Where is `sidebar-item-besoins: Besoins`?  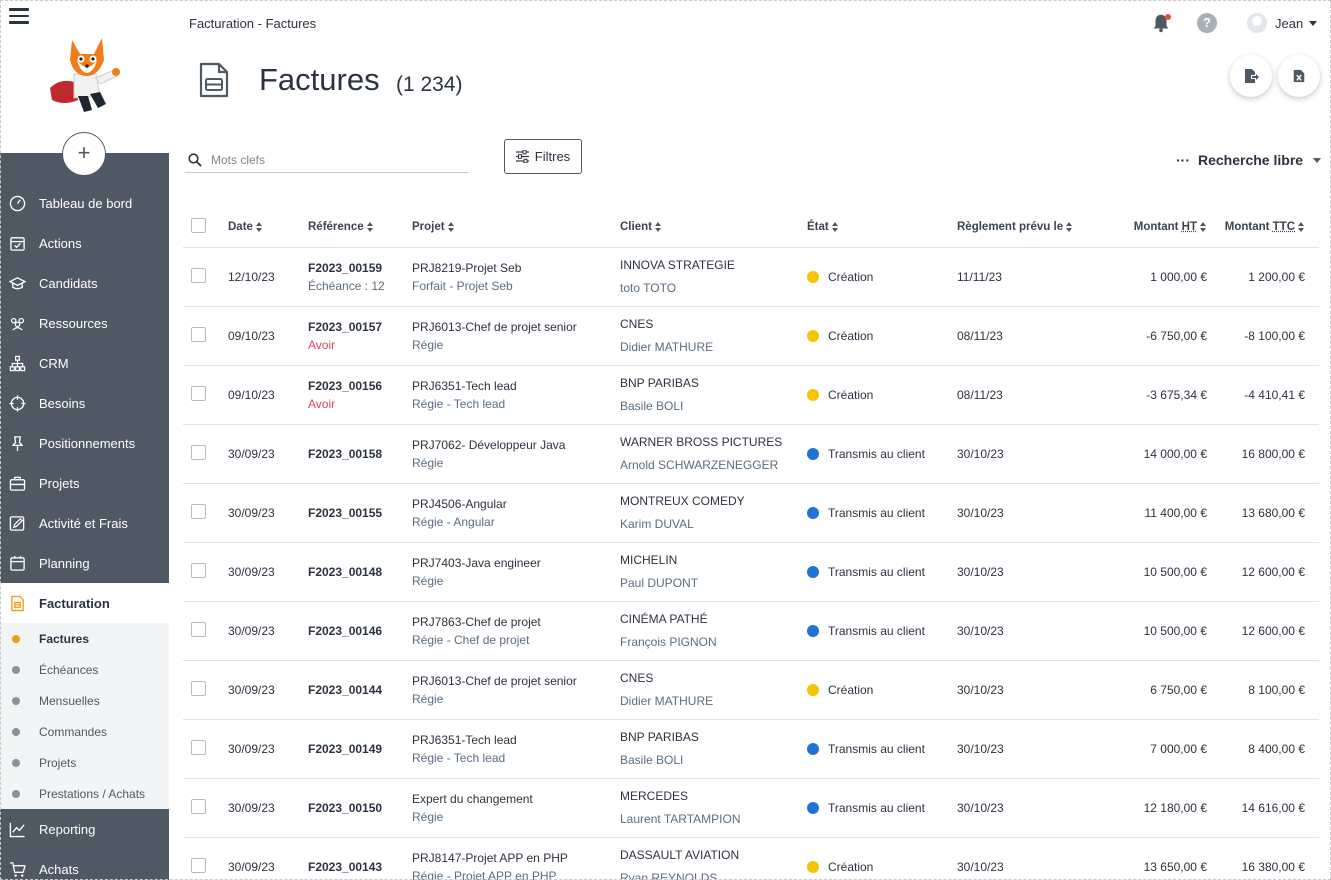 sidebar-item-besoins: Besoins is located at coordinates (84, 403).